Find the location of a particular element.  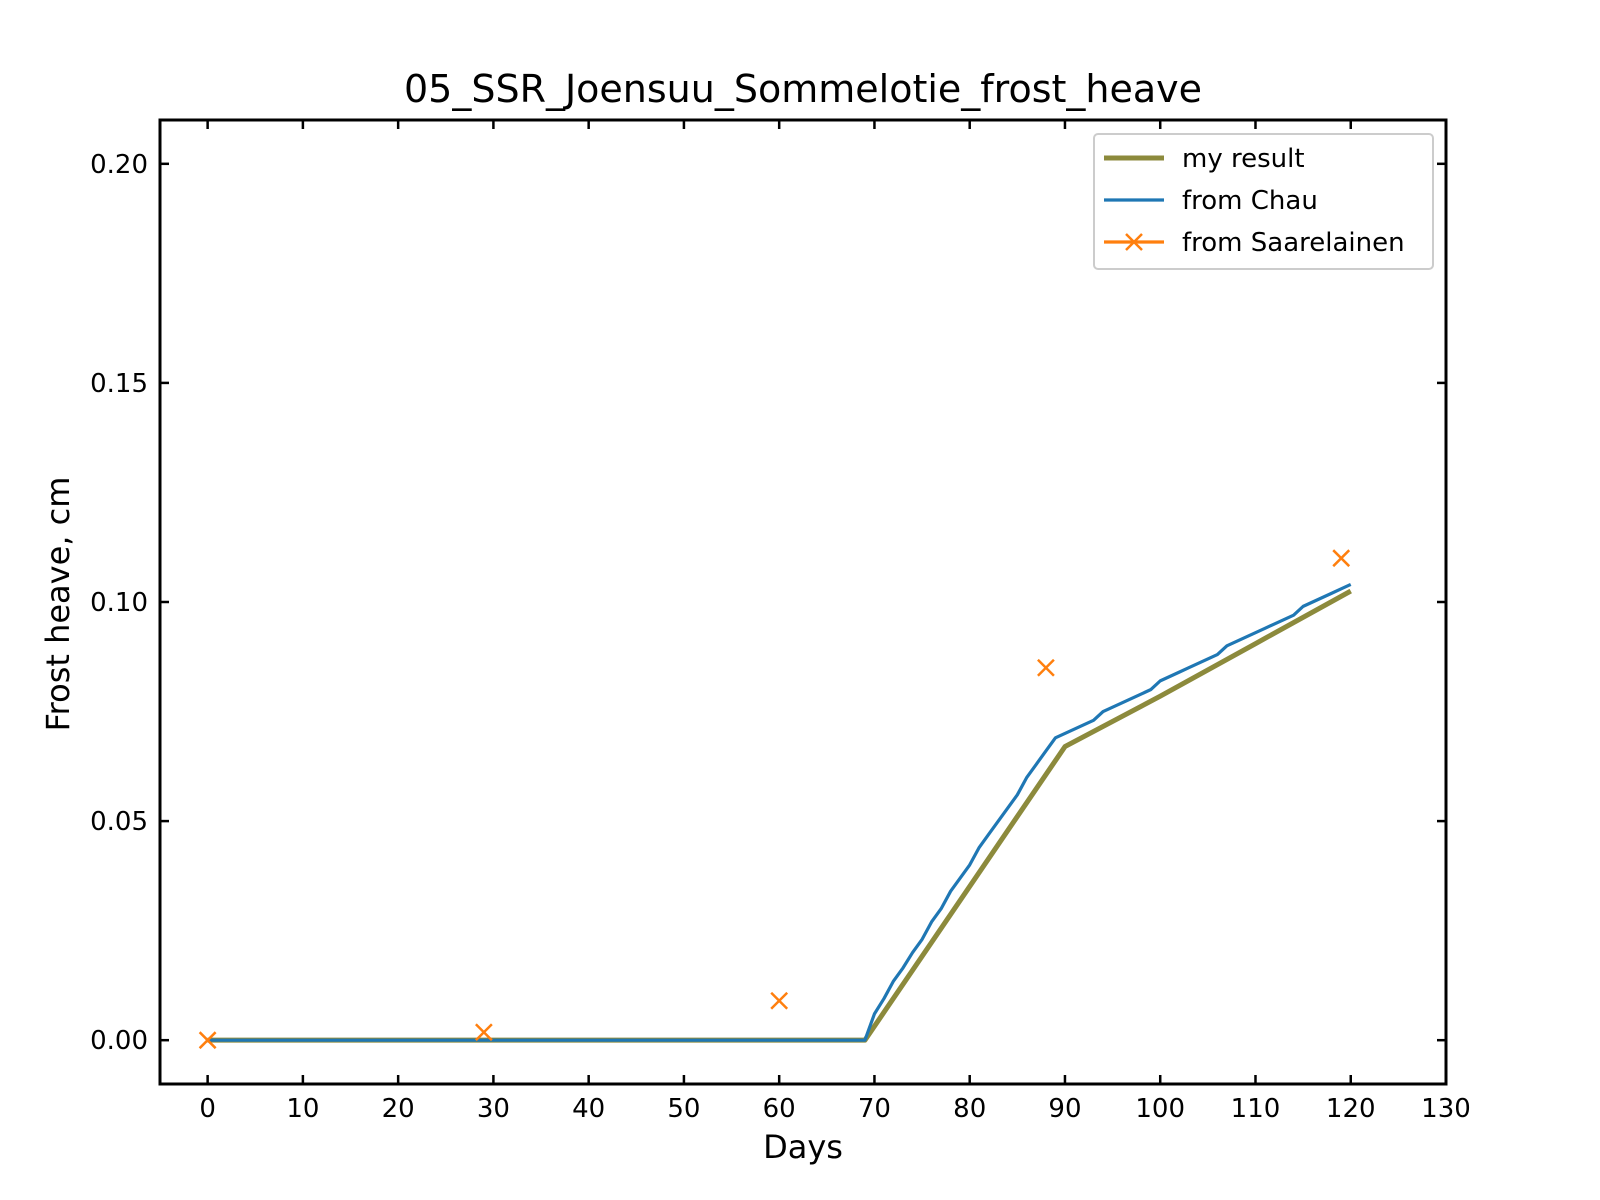

x-tick-label: 100 is located at coordinates (1160, 1109).